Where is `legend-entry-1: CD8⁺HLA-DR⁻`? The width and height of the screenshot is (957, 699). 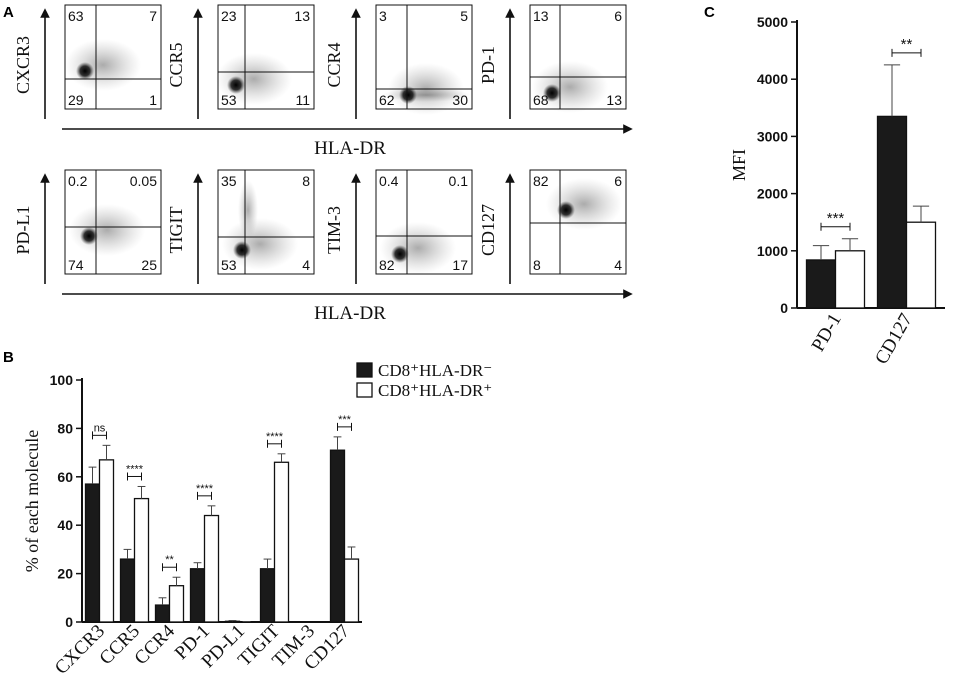
legend-entry-1: CD8⁺HLA-DR⁻ is located at coordinates (435, 370).